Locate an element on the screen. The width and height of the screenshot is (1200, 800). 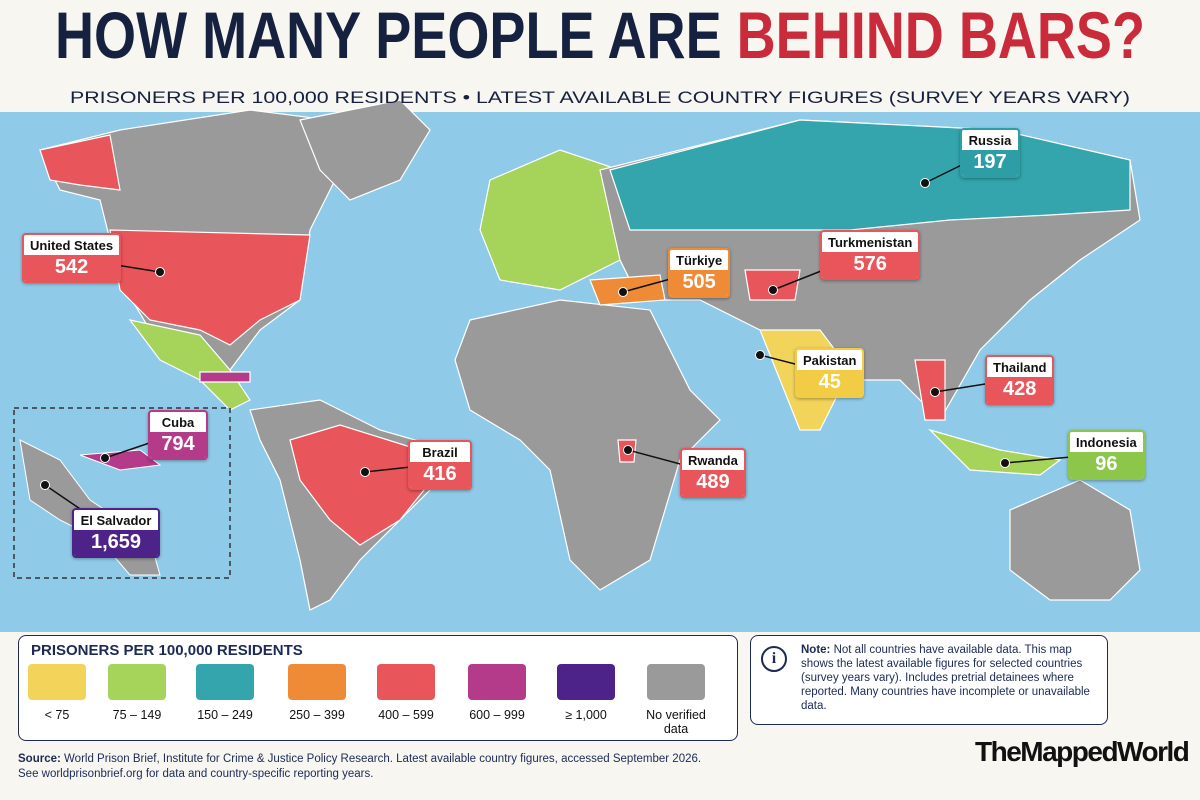
callout-value: 542 is located at coordinates (72, 268).